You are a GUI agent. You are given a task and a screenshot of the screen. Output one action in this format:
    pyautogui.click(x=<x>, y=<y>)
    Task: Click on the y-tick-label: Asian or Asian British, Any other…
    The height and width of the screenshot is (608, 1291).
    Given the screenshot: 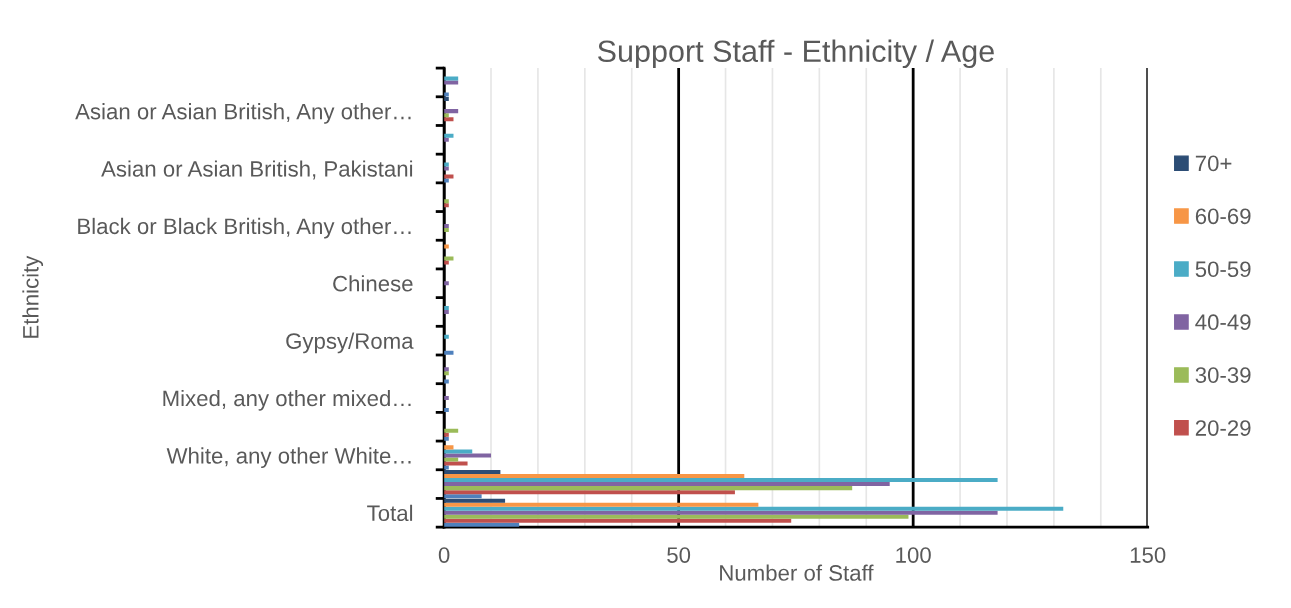 What is the action you would take?
    pyautogui.click(x=243, y=113)
    